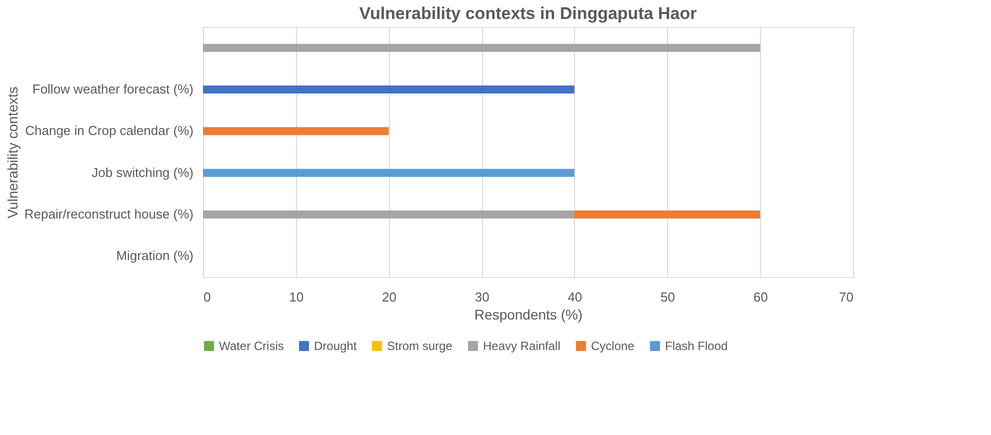 The width and height of the screenshot is (991, 435). What do you see at coordinates (613, 346) in the screenshot?
I see `legend-label: Cyclone` at bounding box center [613, 346].